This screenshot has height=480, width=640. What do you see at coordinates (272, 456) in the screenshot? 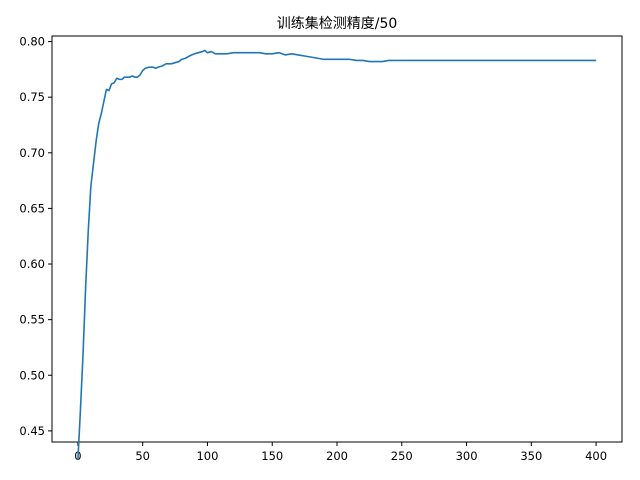
I see `x-tick-label: 150` at bounding box center [272, 456].